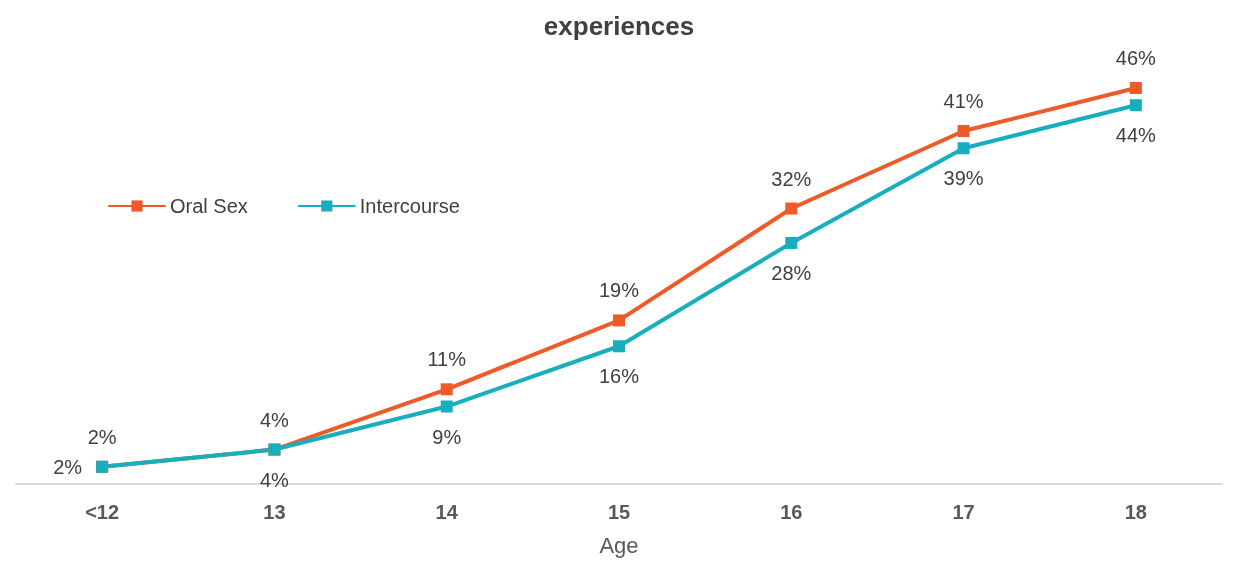 Image resolution: width=1238 pixels, height=572 pixels. I want to click on data-label: 16%, so click(619, 376).